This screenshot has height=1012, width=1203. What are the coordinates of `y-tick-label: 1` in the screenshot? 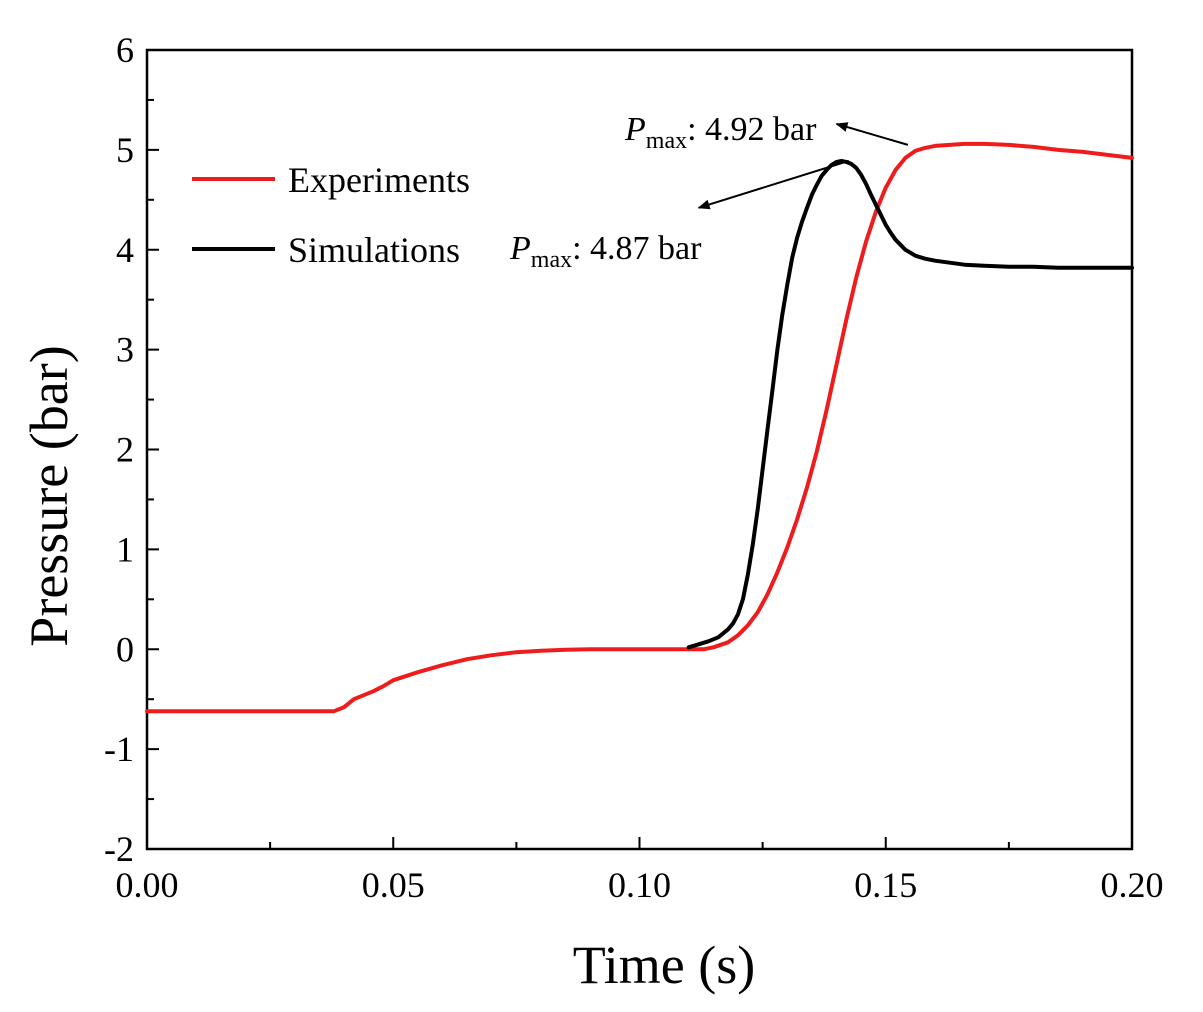 It's located at (125, 549).